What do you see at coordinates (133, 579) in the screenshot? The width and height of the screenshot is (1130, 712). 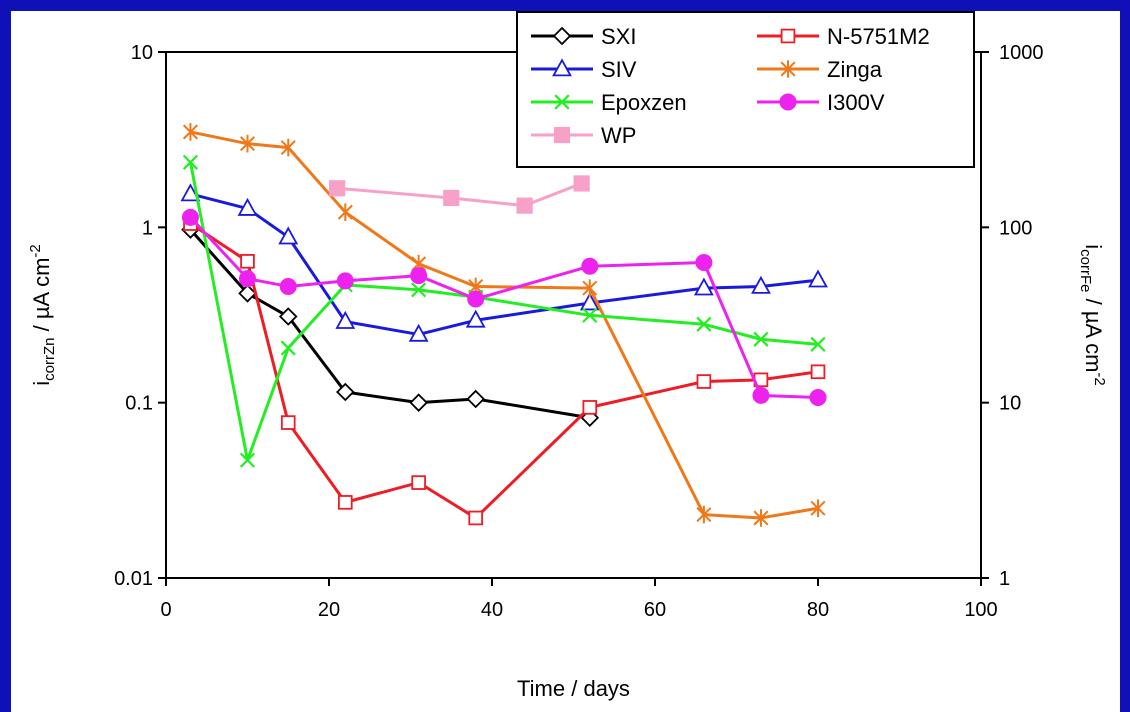 I see `y-left-tick-label: 0.01` at bounding box center [133, 579].